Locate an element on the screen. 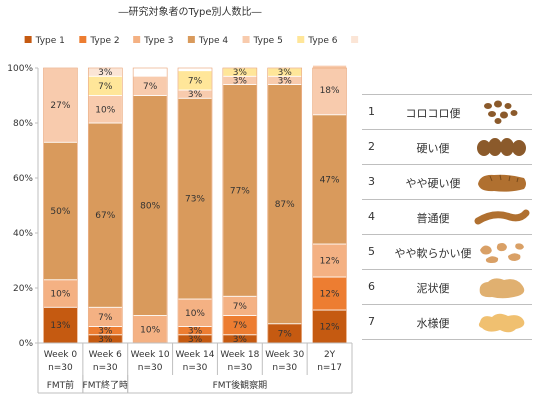 The image size is (536, 412). bristol-row: 5 やや軟らかい便 is located at coordinates (447, 251).